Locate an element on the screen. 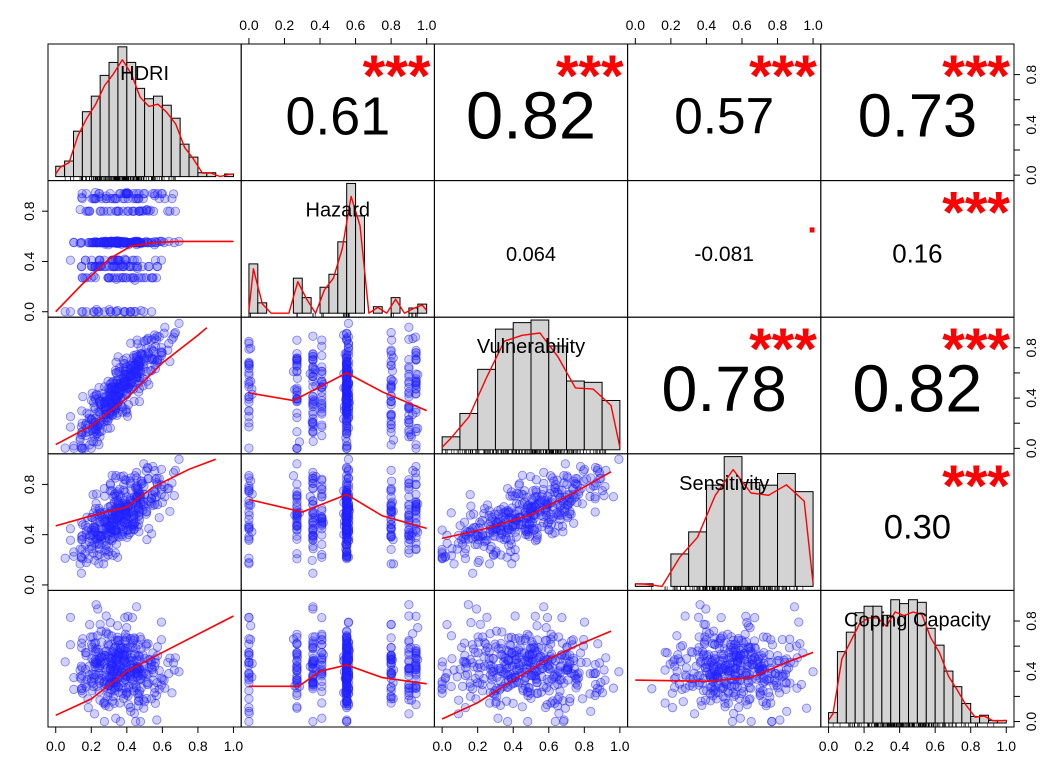 Image resolution: width=1052 pixels, height=772 pixels. panel-border is located at coordinates (917, 658).